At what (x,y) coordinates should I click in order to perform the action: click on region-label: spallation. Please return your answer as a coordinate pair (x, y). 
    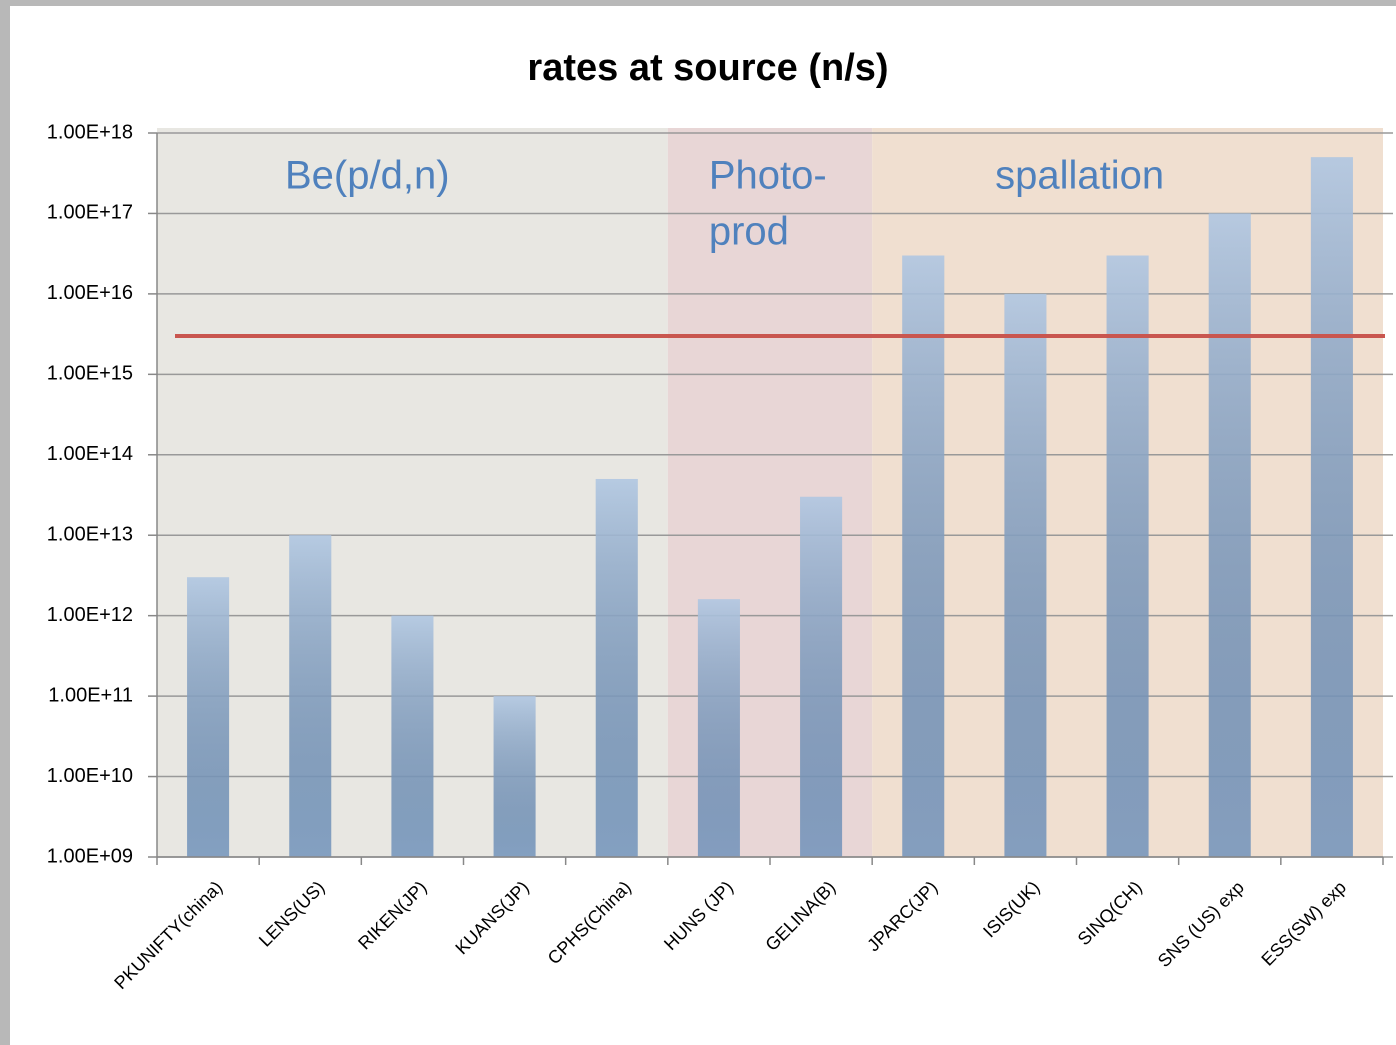
    Looking at the image, I should click on (1079, 176).